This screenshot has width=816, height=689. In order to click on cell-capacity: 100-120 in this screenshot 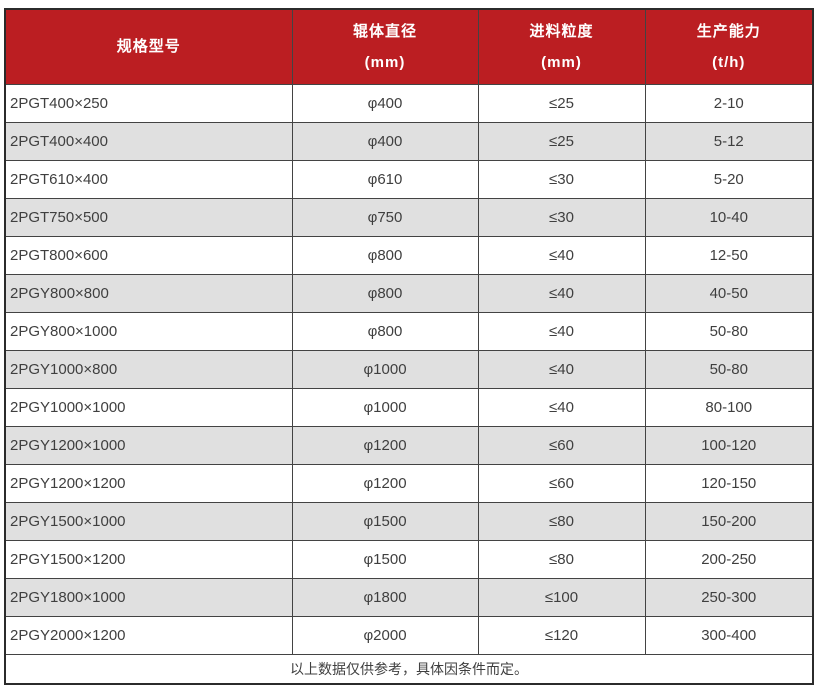, I will do `click(729, 445)`.